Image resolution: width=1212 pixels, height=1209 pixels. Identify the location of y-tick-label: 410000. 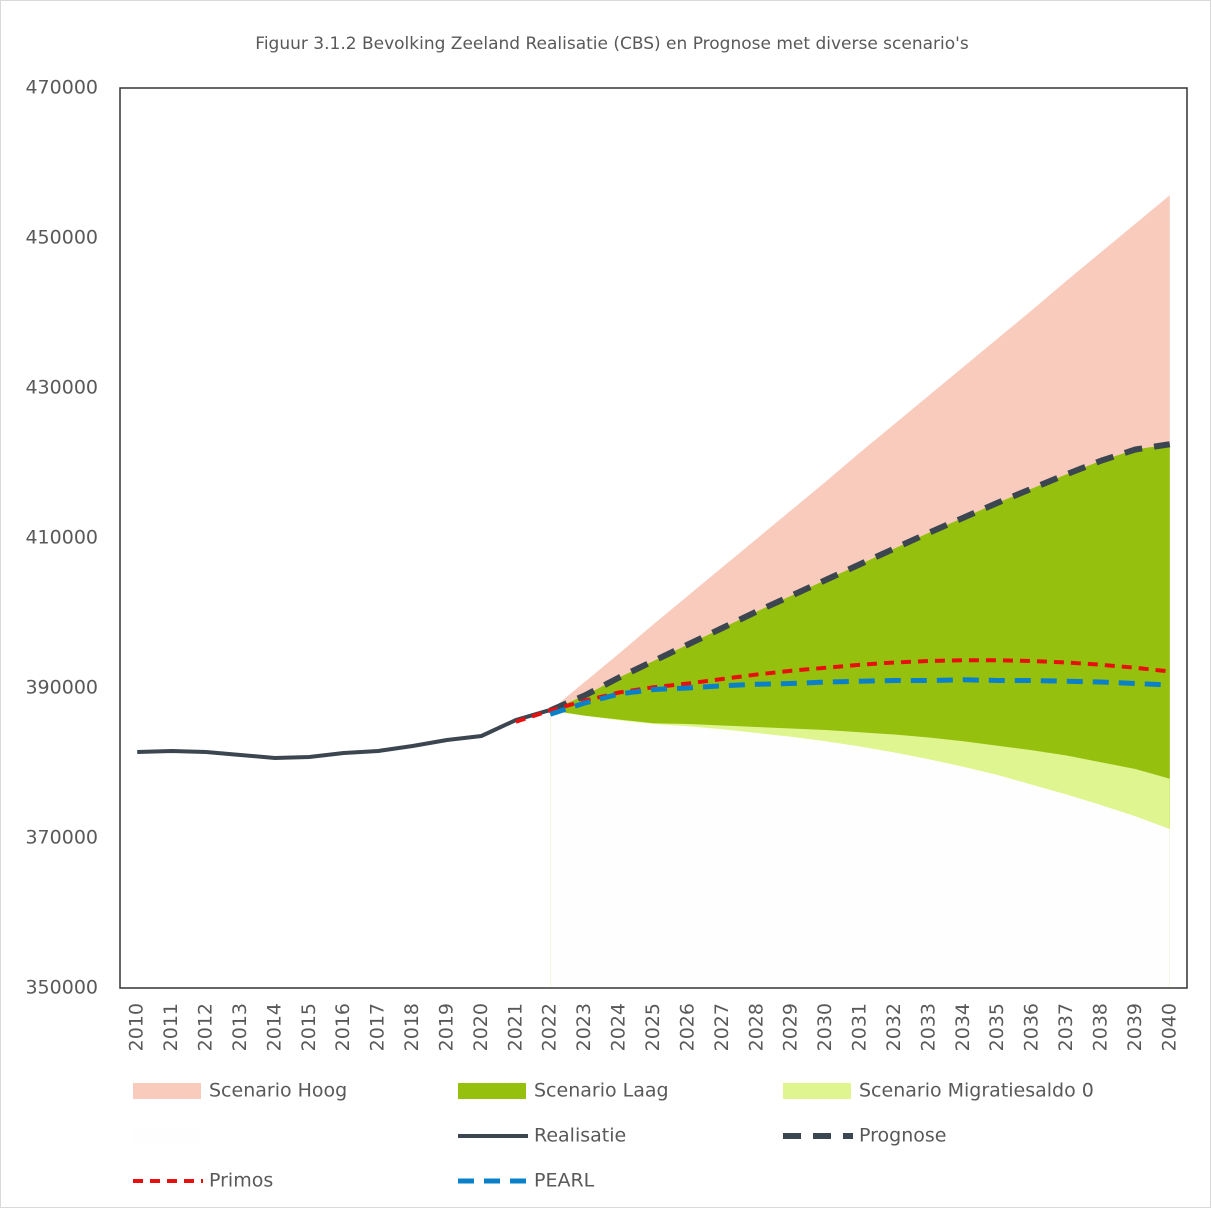
(61, 538).